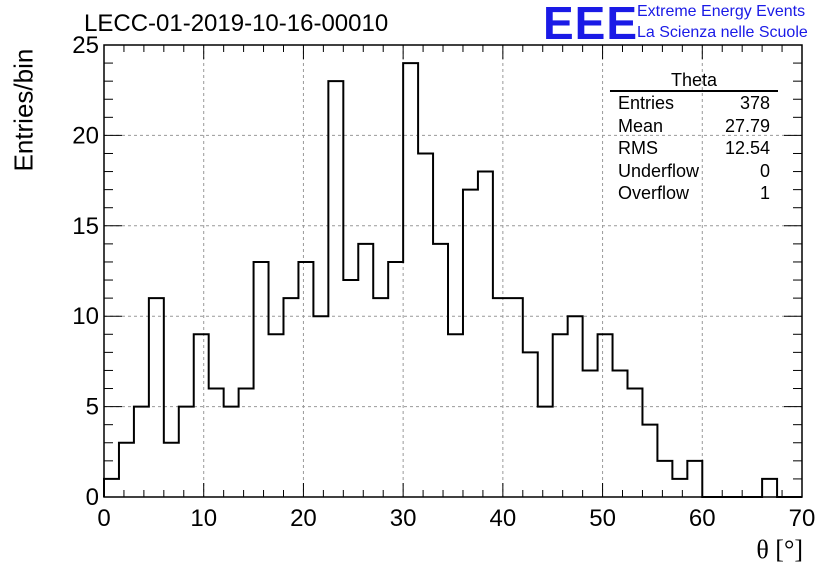  What do you see at coordinates (92, 407) in the screenshot?
I see `y-tick-label: 5` at bounding box center [92, 407].